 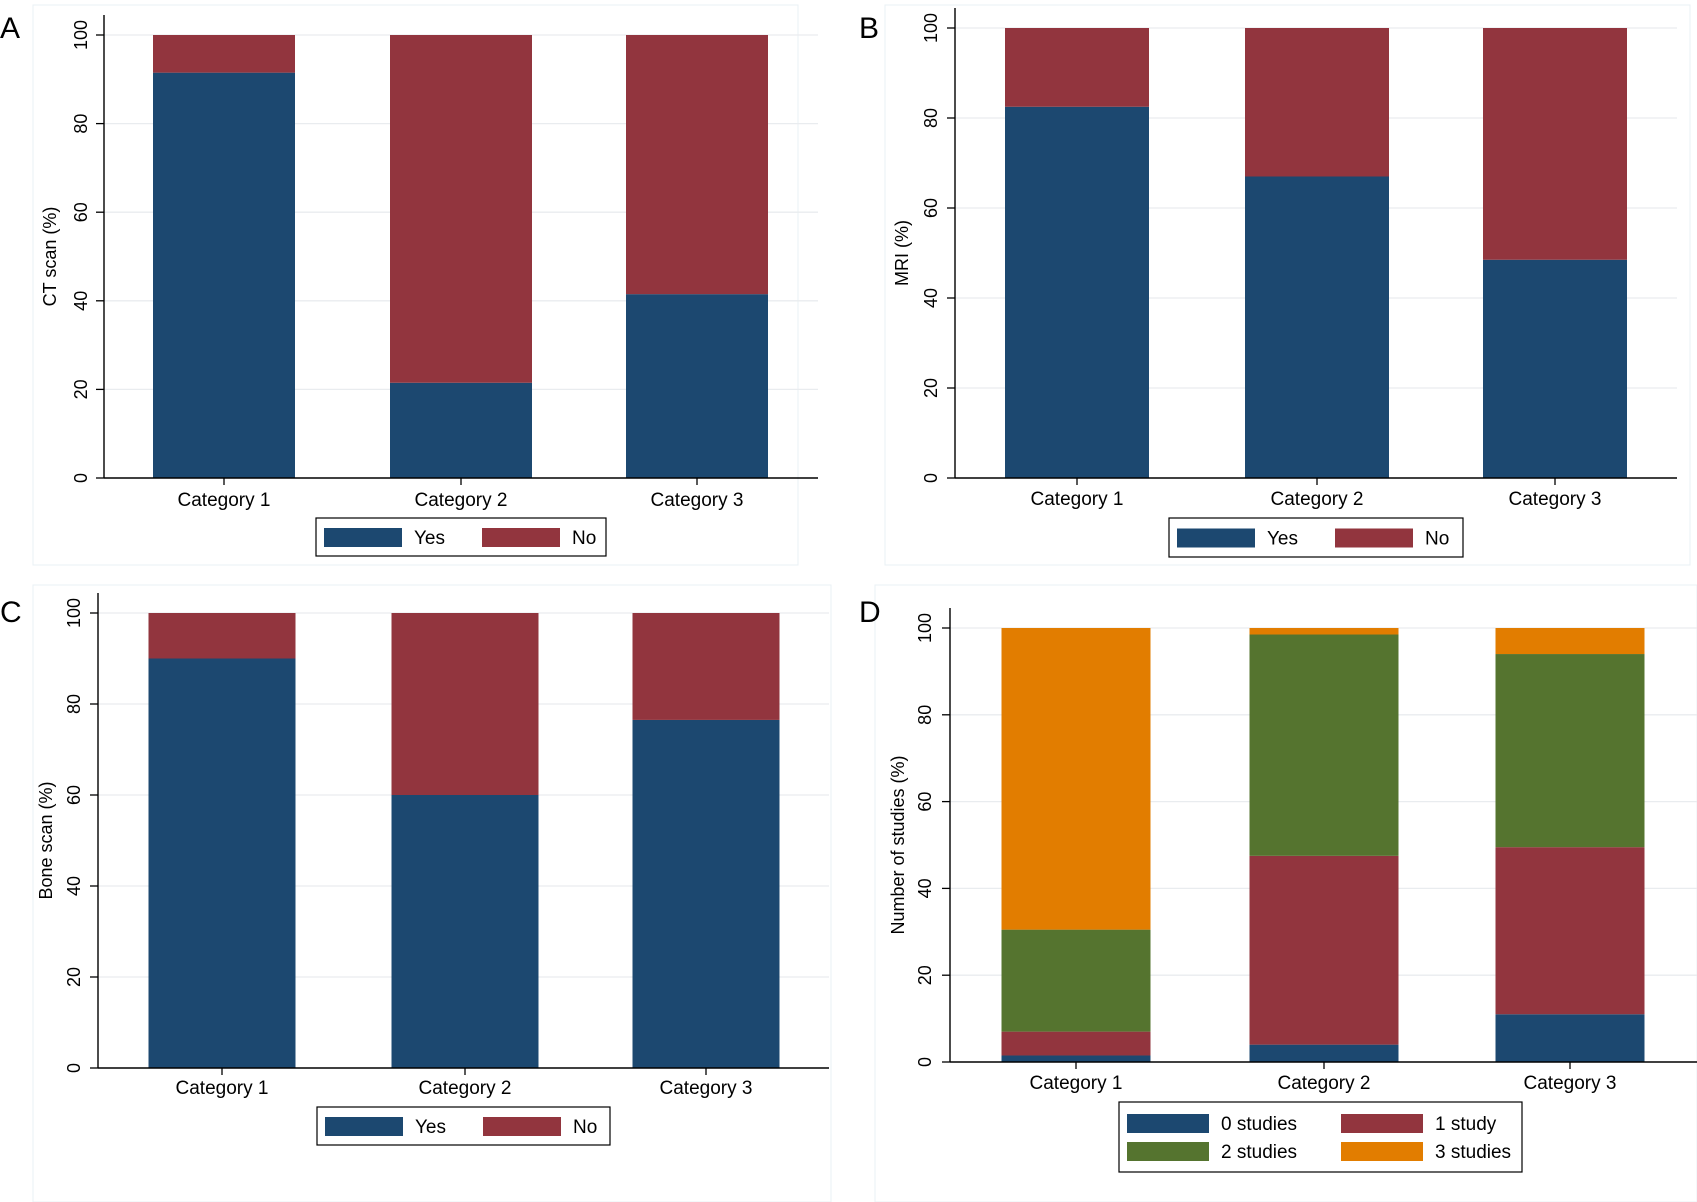 I want to click on panel-b-ytick-label: 40, so click(x=931, y=298).